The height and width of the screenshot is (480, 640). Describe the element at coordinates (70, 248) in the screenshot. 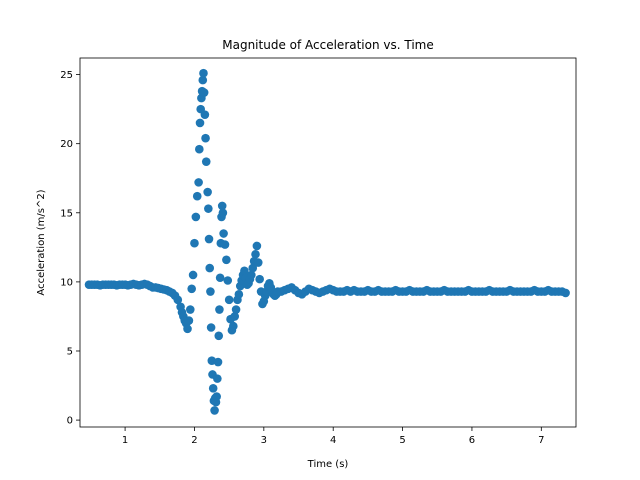

I see `y-axis-ticks: 0 5 10 15 20 25` at that location.